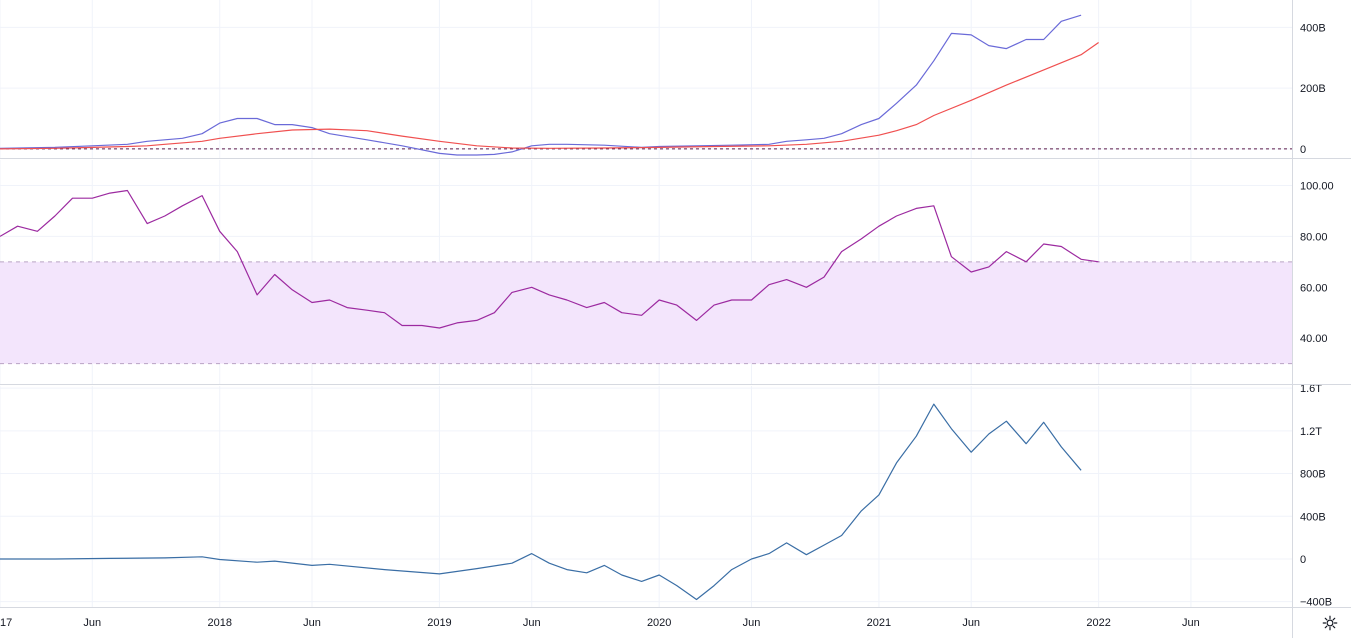 The width and height of the screenshot is (1351, 643). Describe the element at coordinates (312, 623) in the screenshot. I see `x-tick-label-3: Jun` at that location.